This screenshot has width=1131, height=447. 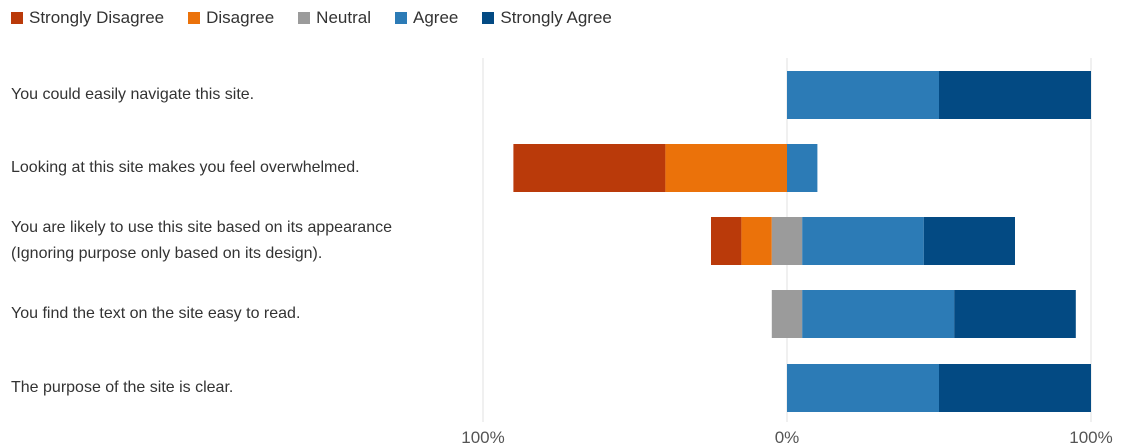 I want to click on legend-item: Agree, so click(x=426, y=18).